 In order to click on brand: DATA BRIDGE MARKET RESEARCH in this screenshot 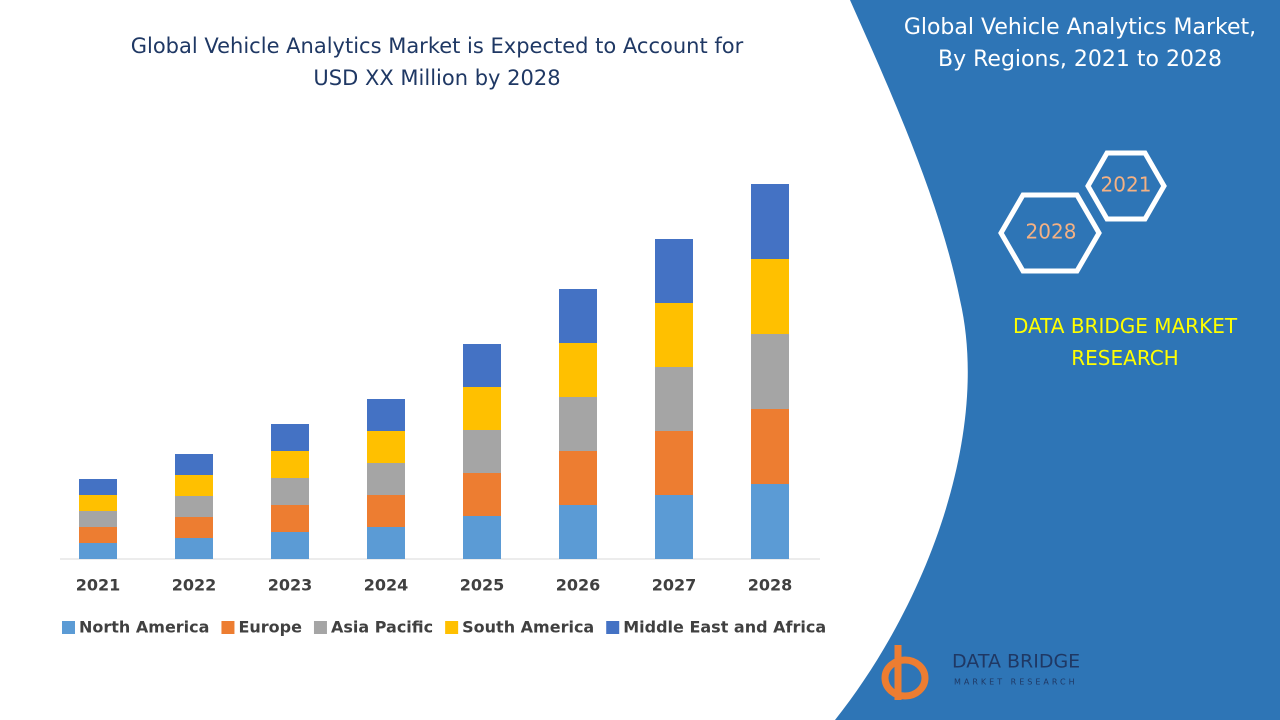, I will do `click(1125, 342)`.